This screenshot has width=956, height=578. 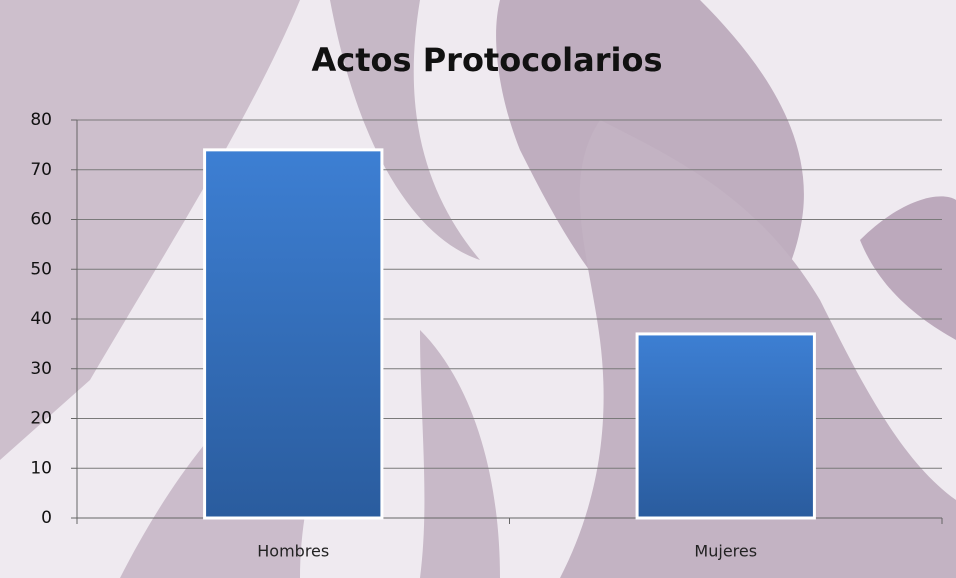 What do you see at coordinates (293, 551) in the screenshot?
I see `x-tick-label: Hombres` at bounding box center [293, 551].